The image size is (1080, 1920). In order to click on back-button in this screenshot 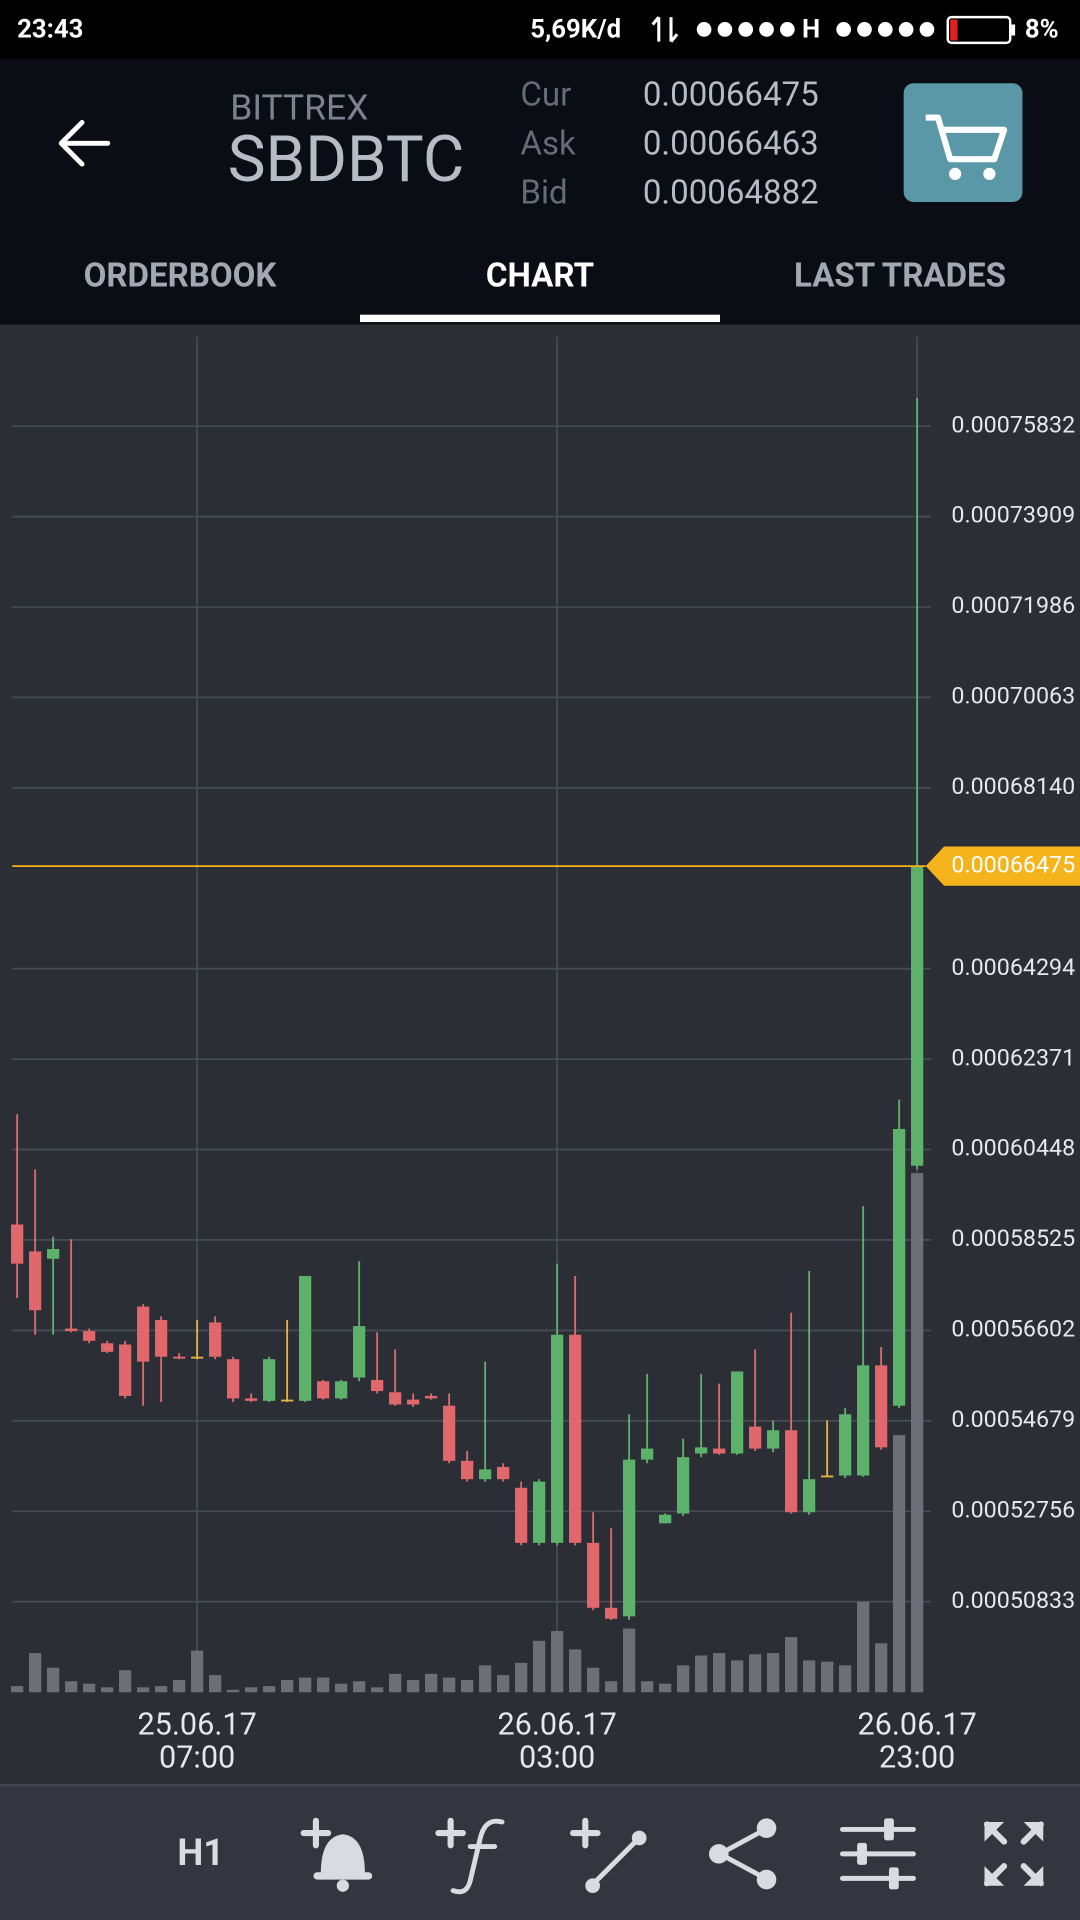, I will do `click(84, 143)`.